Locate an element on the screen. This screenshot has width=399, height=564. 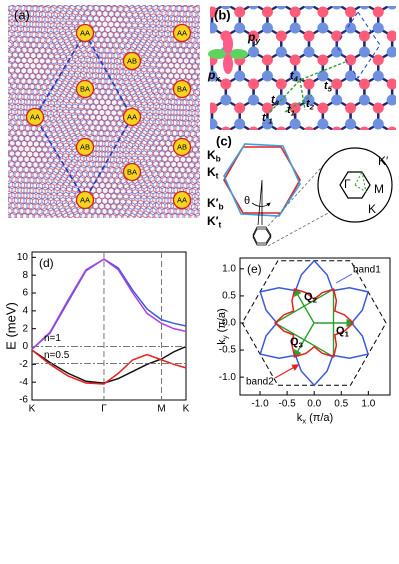
nesting-vectors is located at coordinates (314, 323).